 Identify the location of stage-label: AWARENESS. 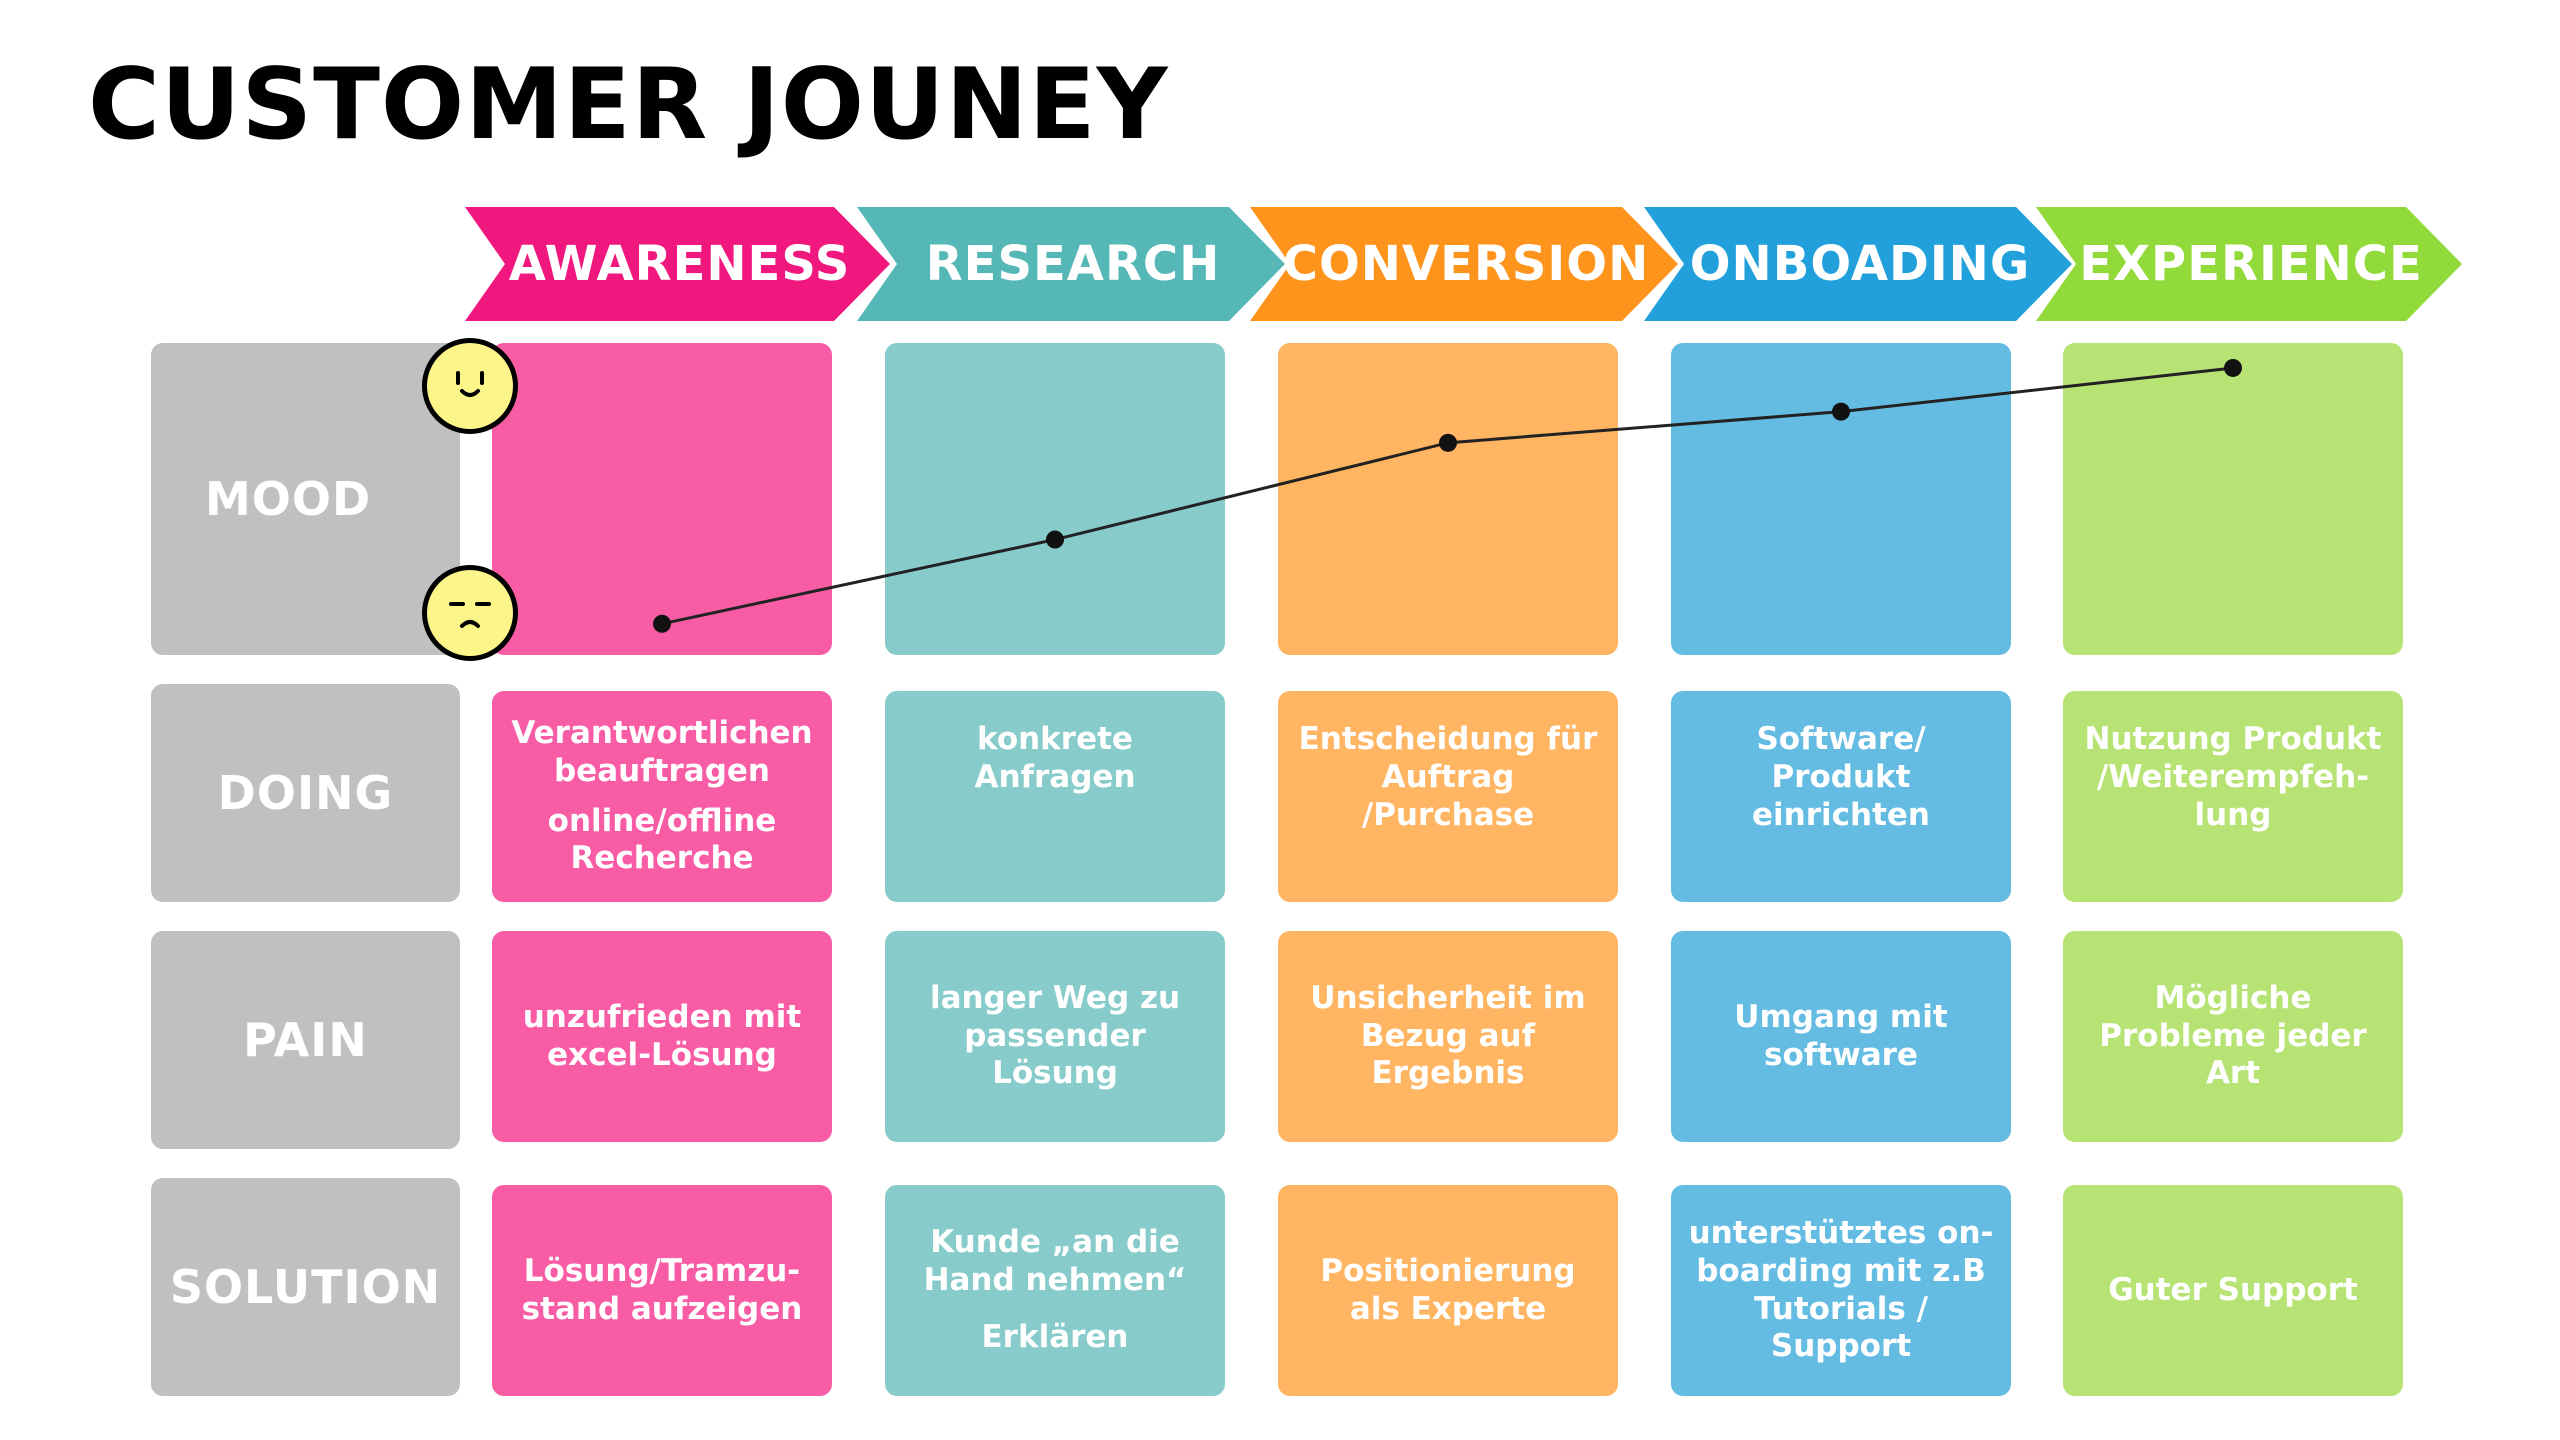
(679, 264).